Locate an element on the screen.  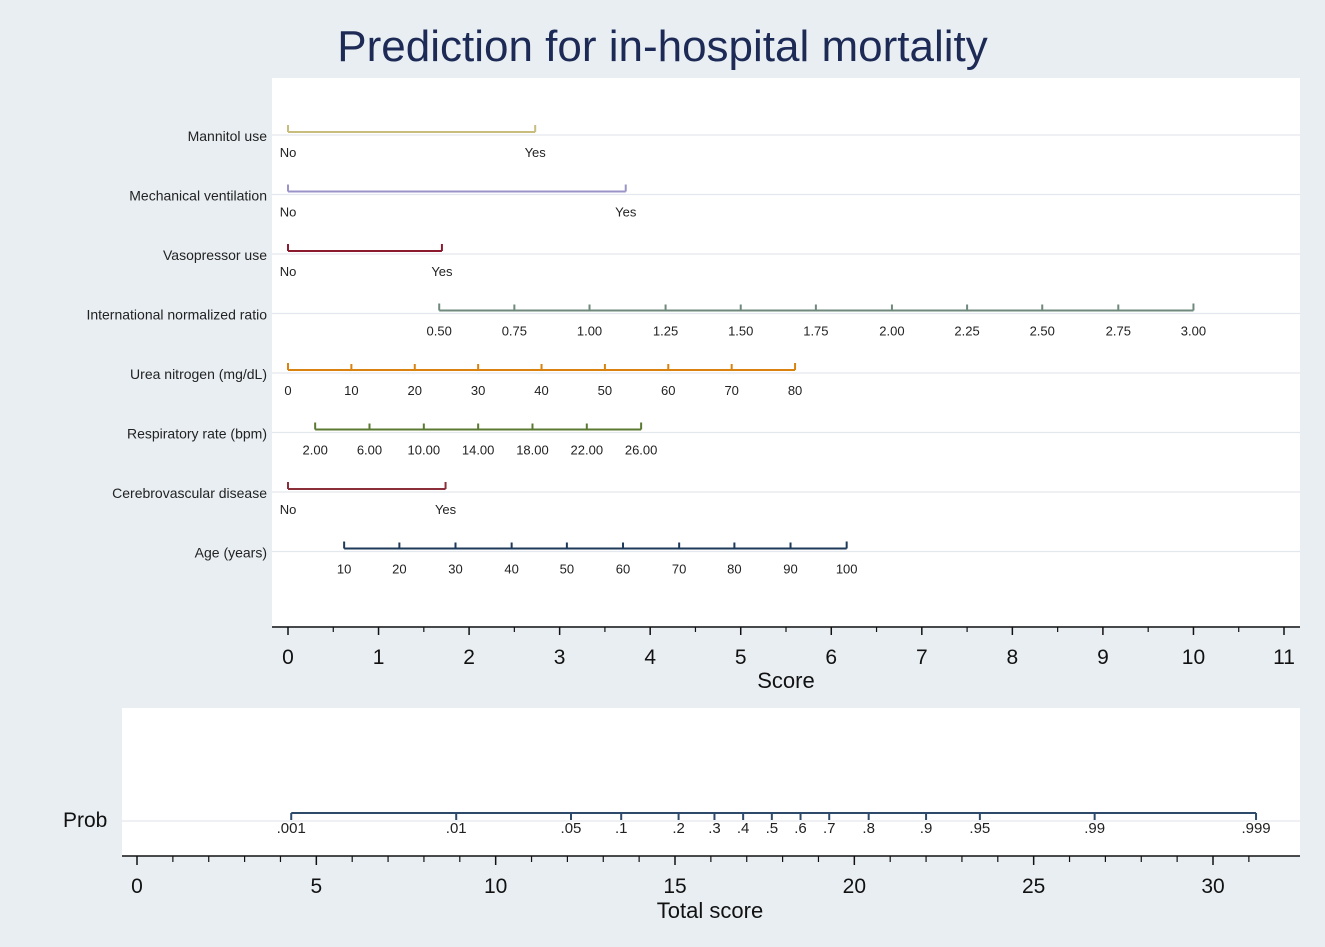
prob-tick-label: .99 is located at coordinates (1094, 828).